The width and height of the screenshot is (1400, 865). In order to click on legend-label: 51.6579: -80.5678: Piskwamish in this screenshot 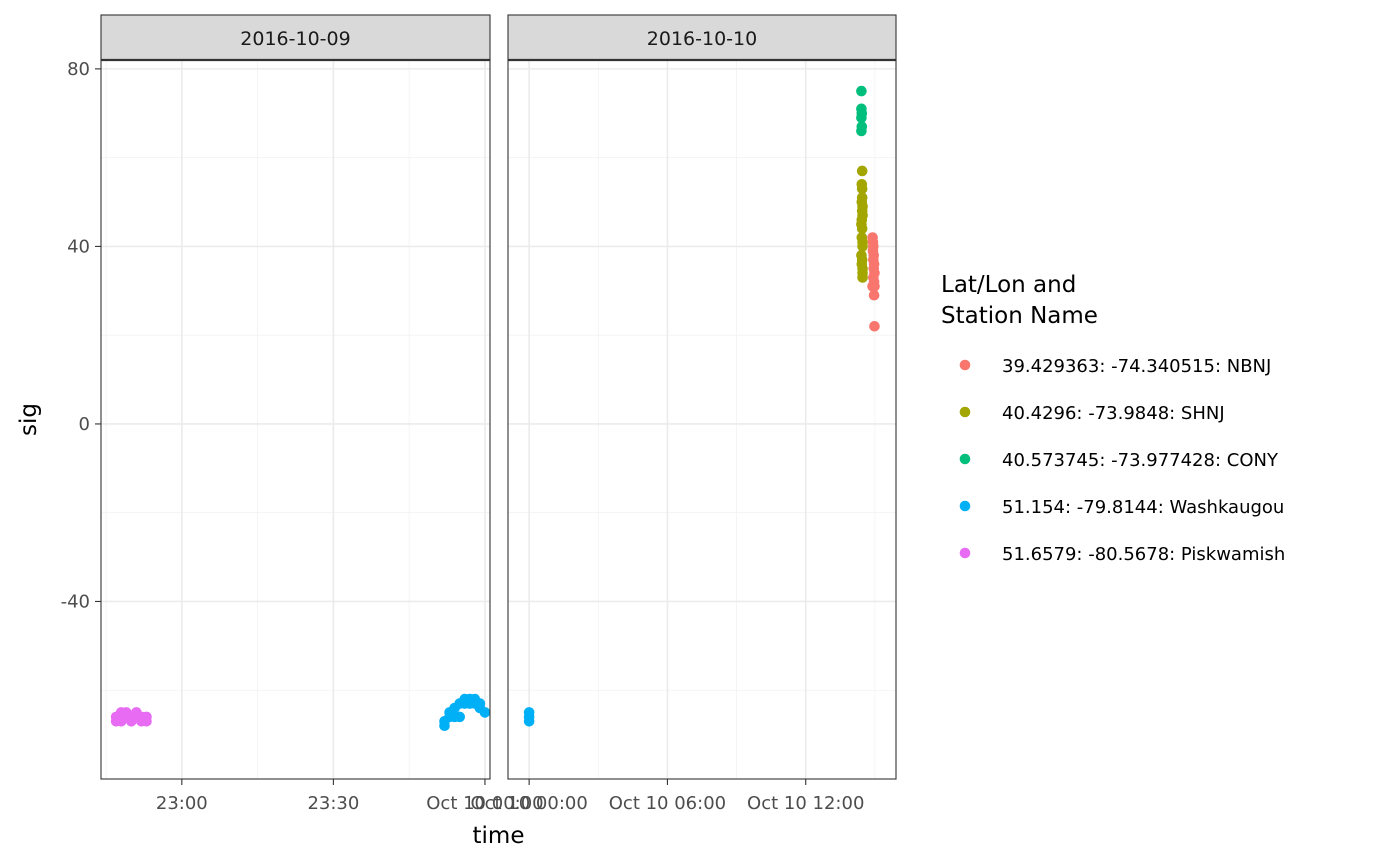, I will do `click(1143, 554)`.